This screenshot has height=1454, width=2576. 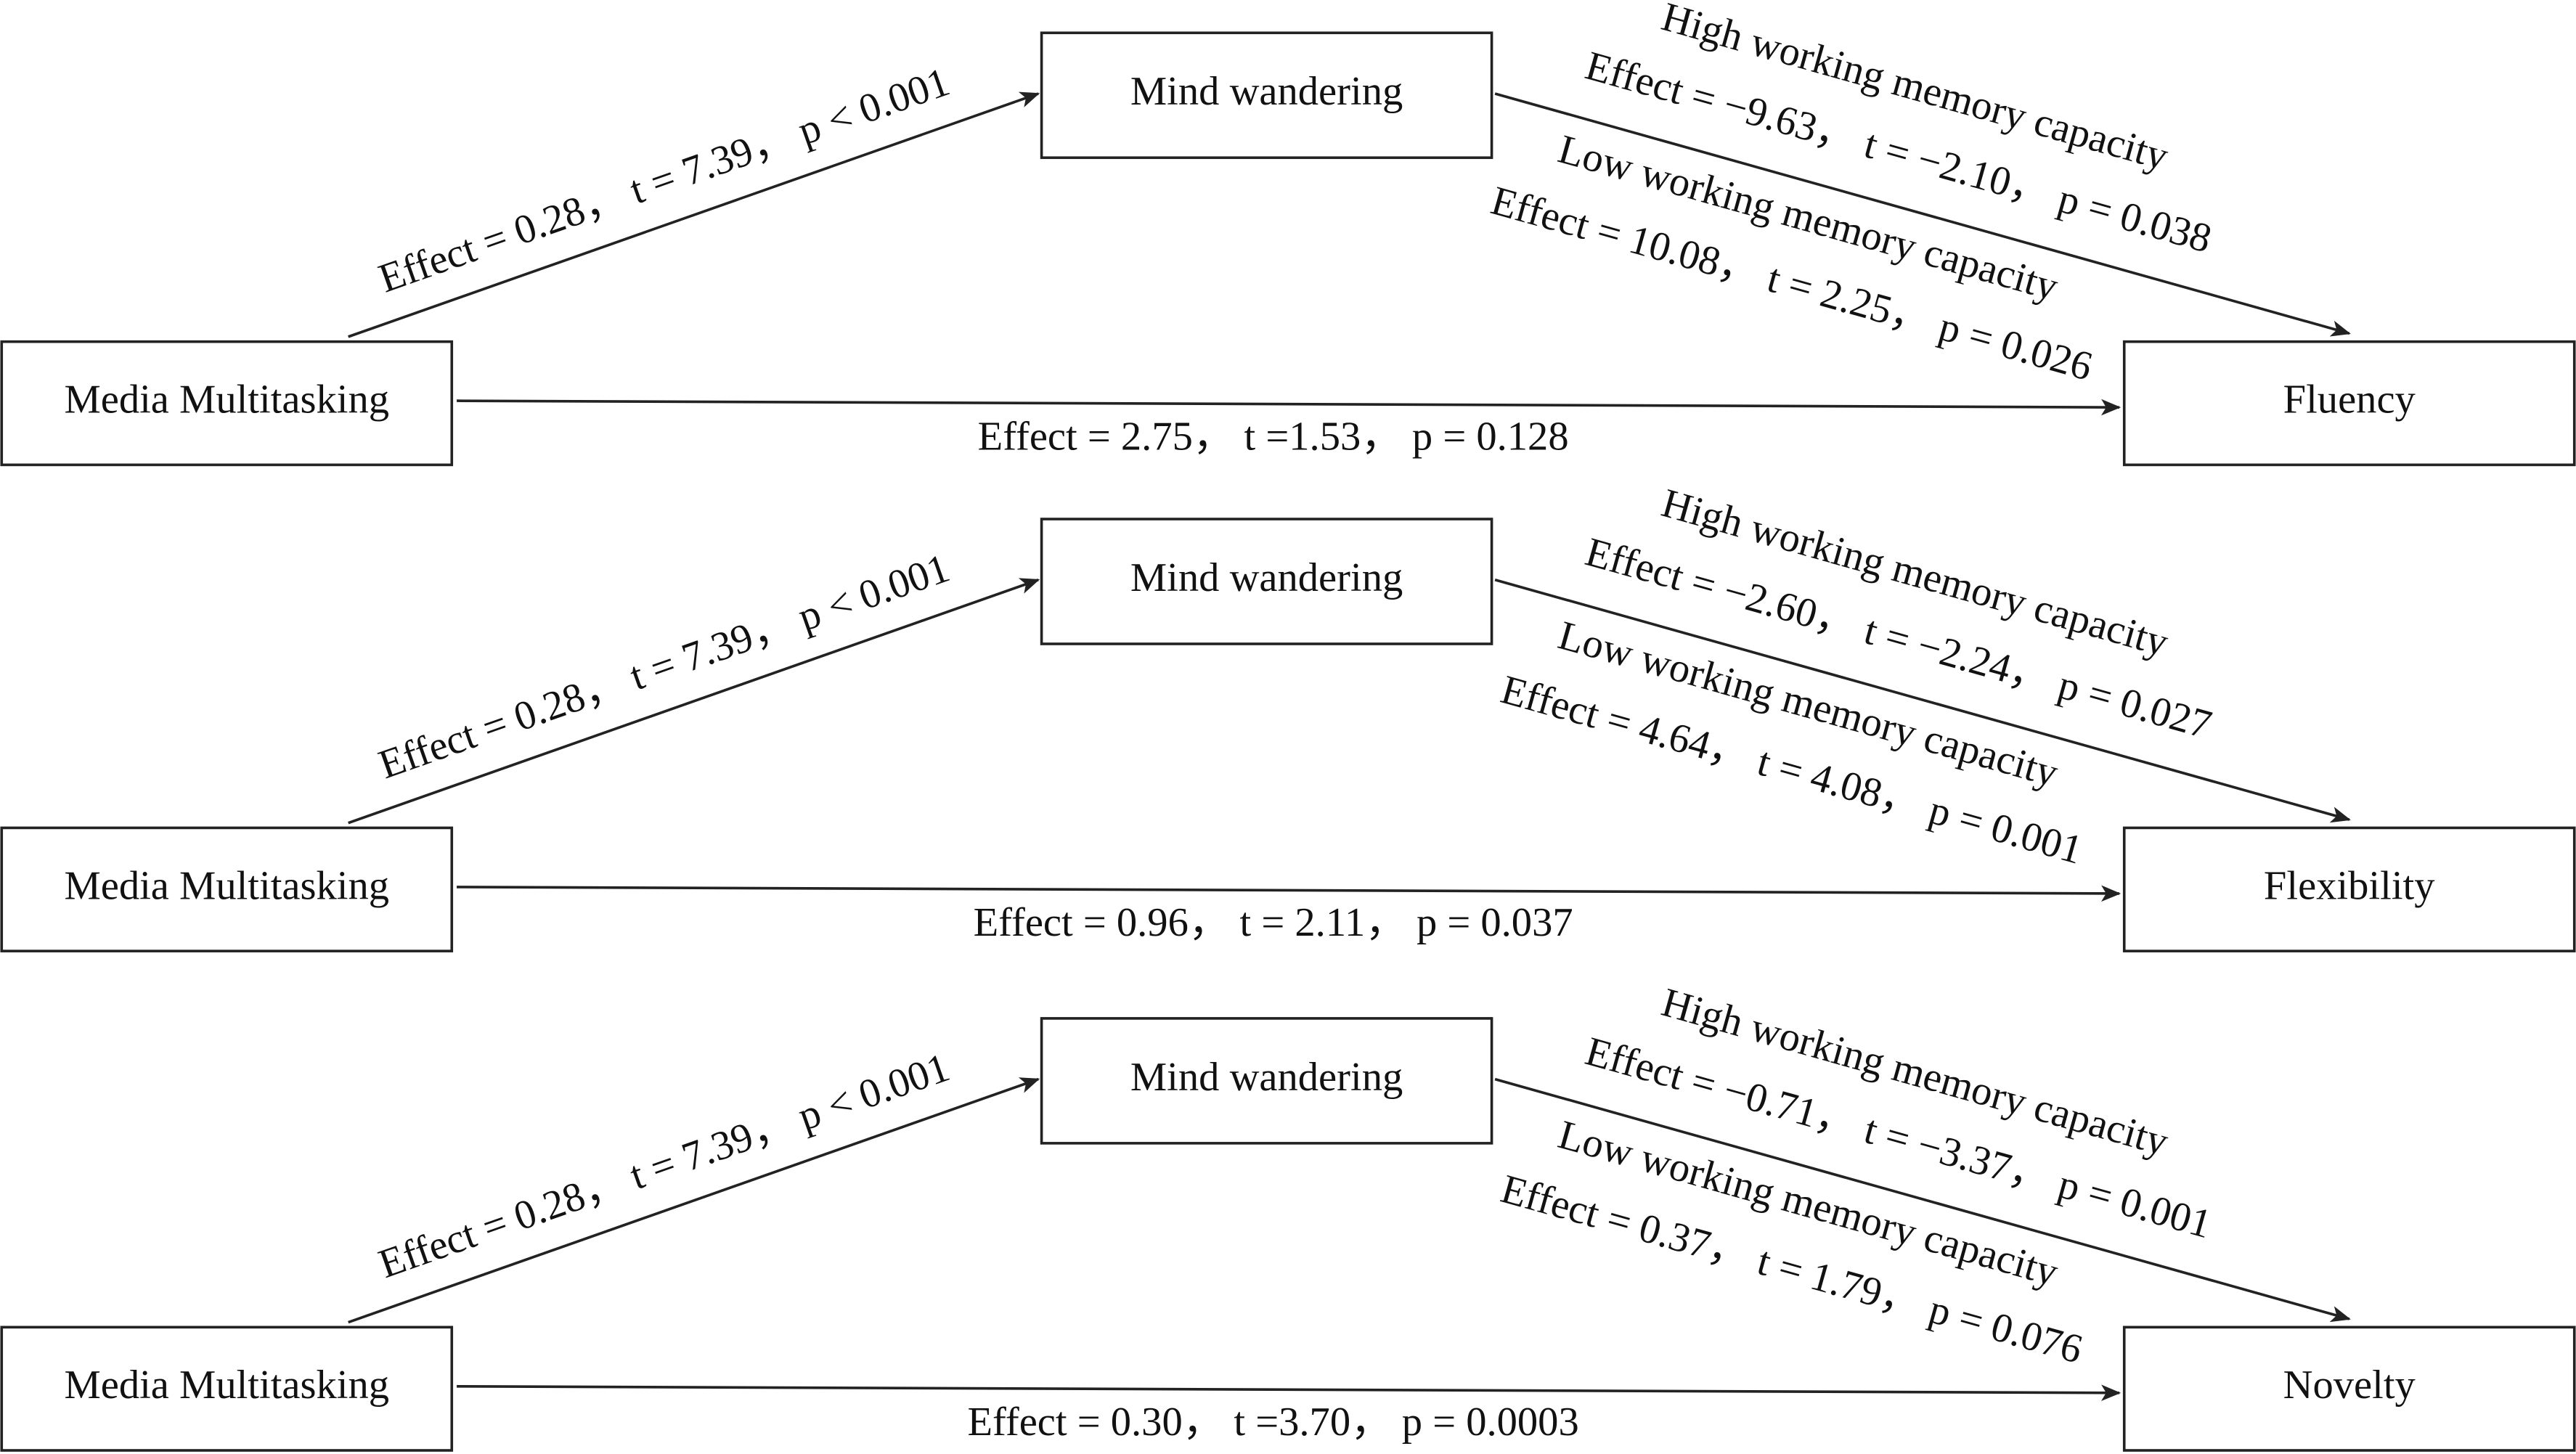 I want to click on direct-path-stats: Effect = 0.96， t = 2.11， p = 0.037, so click(x=1273, y=923).